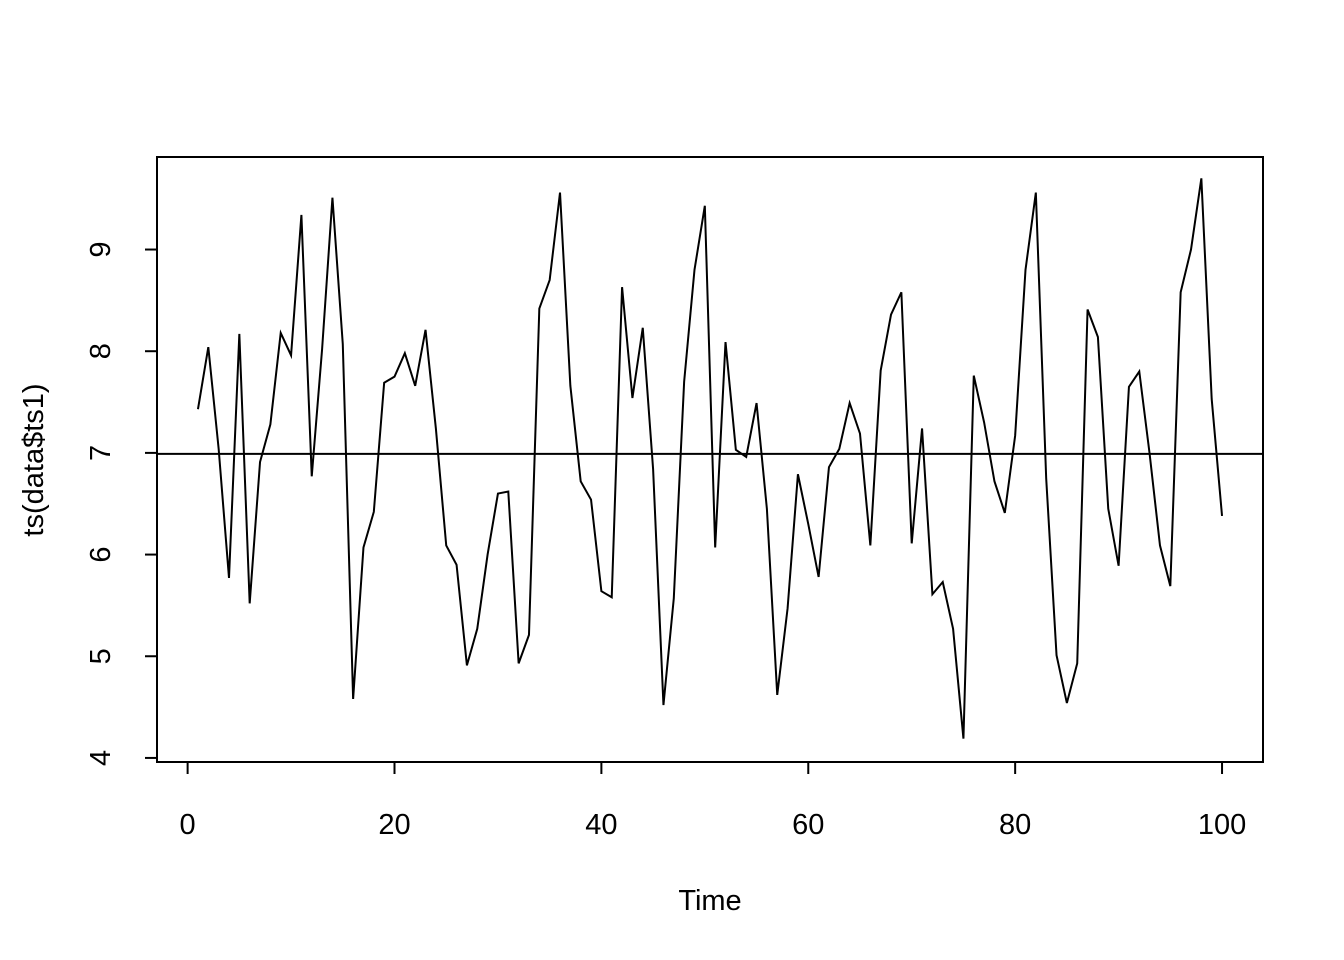 The height and width of the screenshot is (960, 1344). I want to click on y-tick-label: 9, so click(101, 249).